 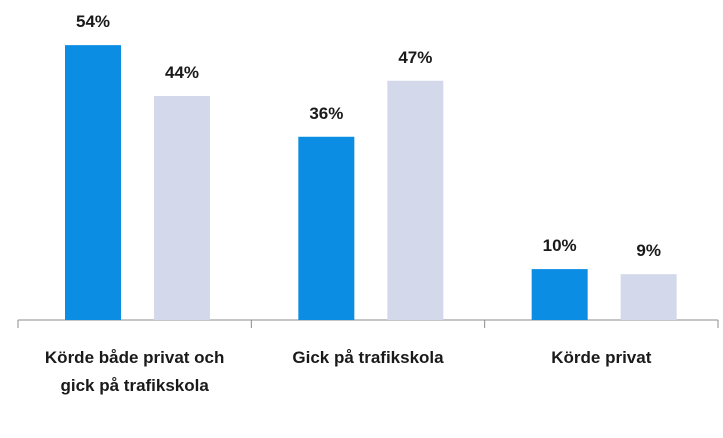 What do you see at coordinates (182, 72) in the screenshot?
I see `value-label: 44%` at bounding box center [182, 72].